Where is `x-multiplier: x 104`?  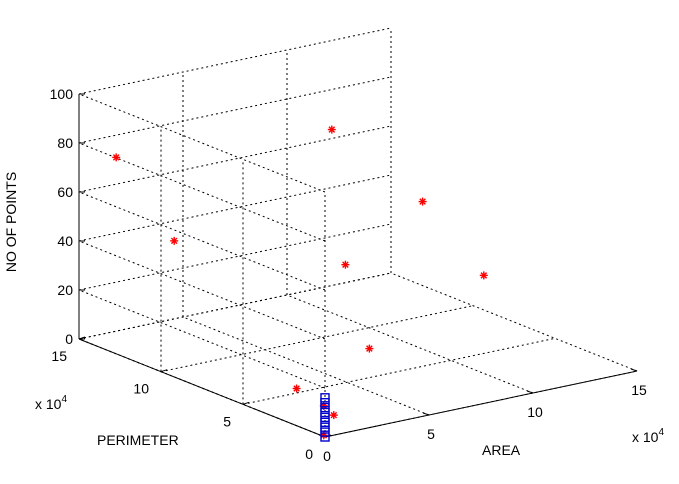
x-multiplier: x 104 is located at coordinates (648, 436).